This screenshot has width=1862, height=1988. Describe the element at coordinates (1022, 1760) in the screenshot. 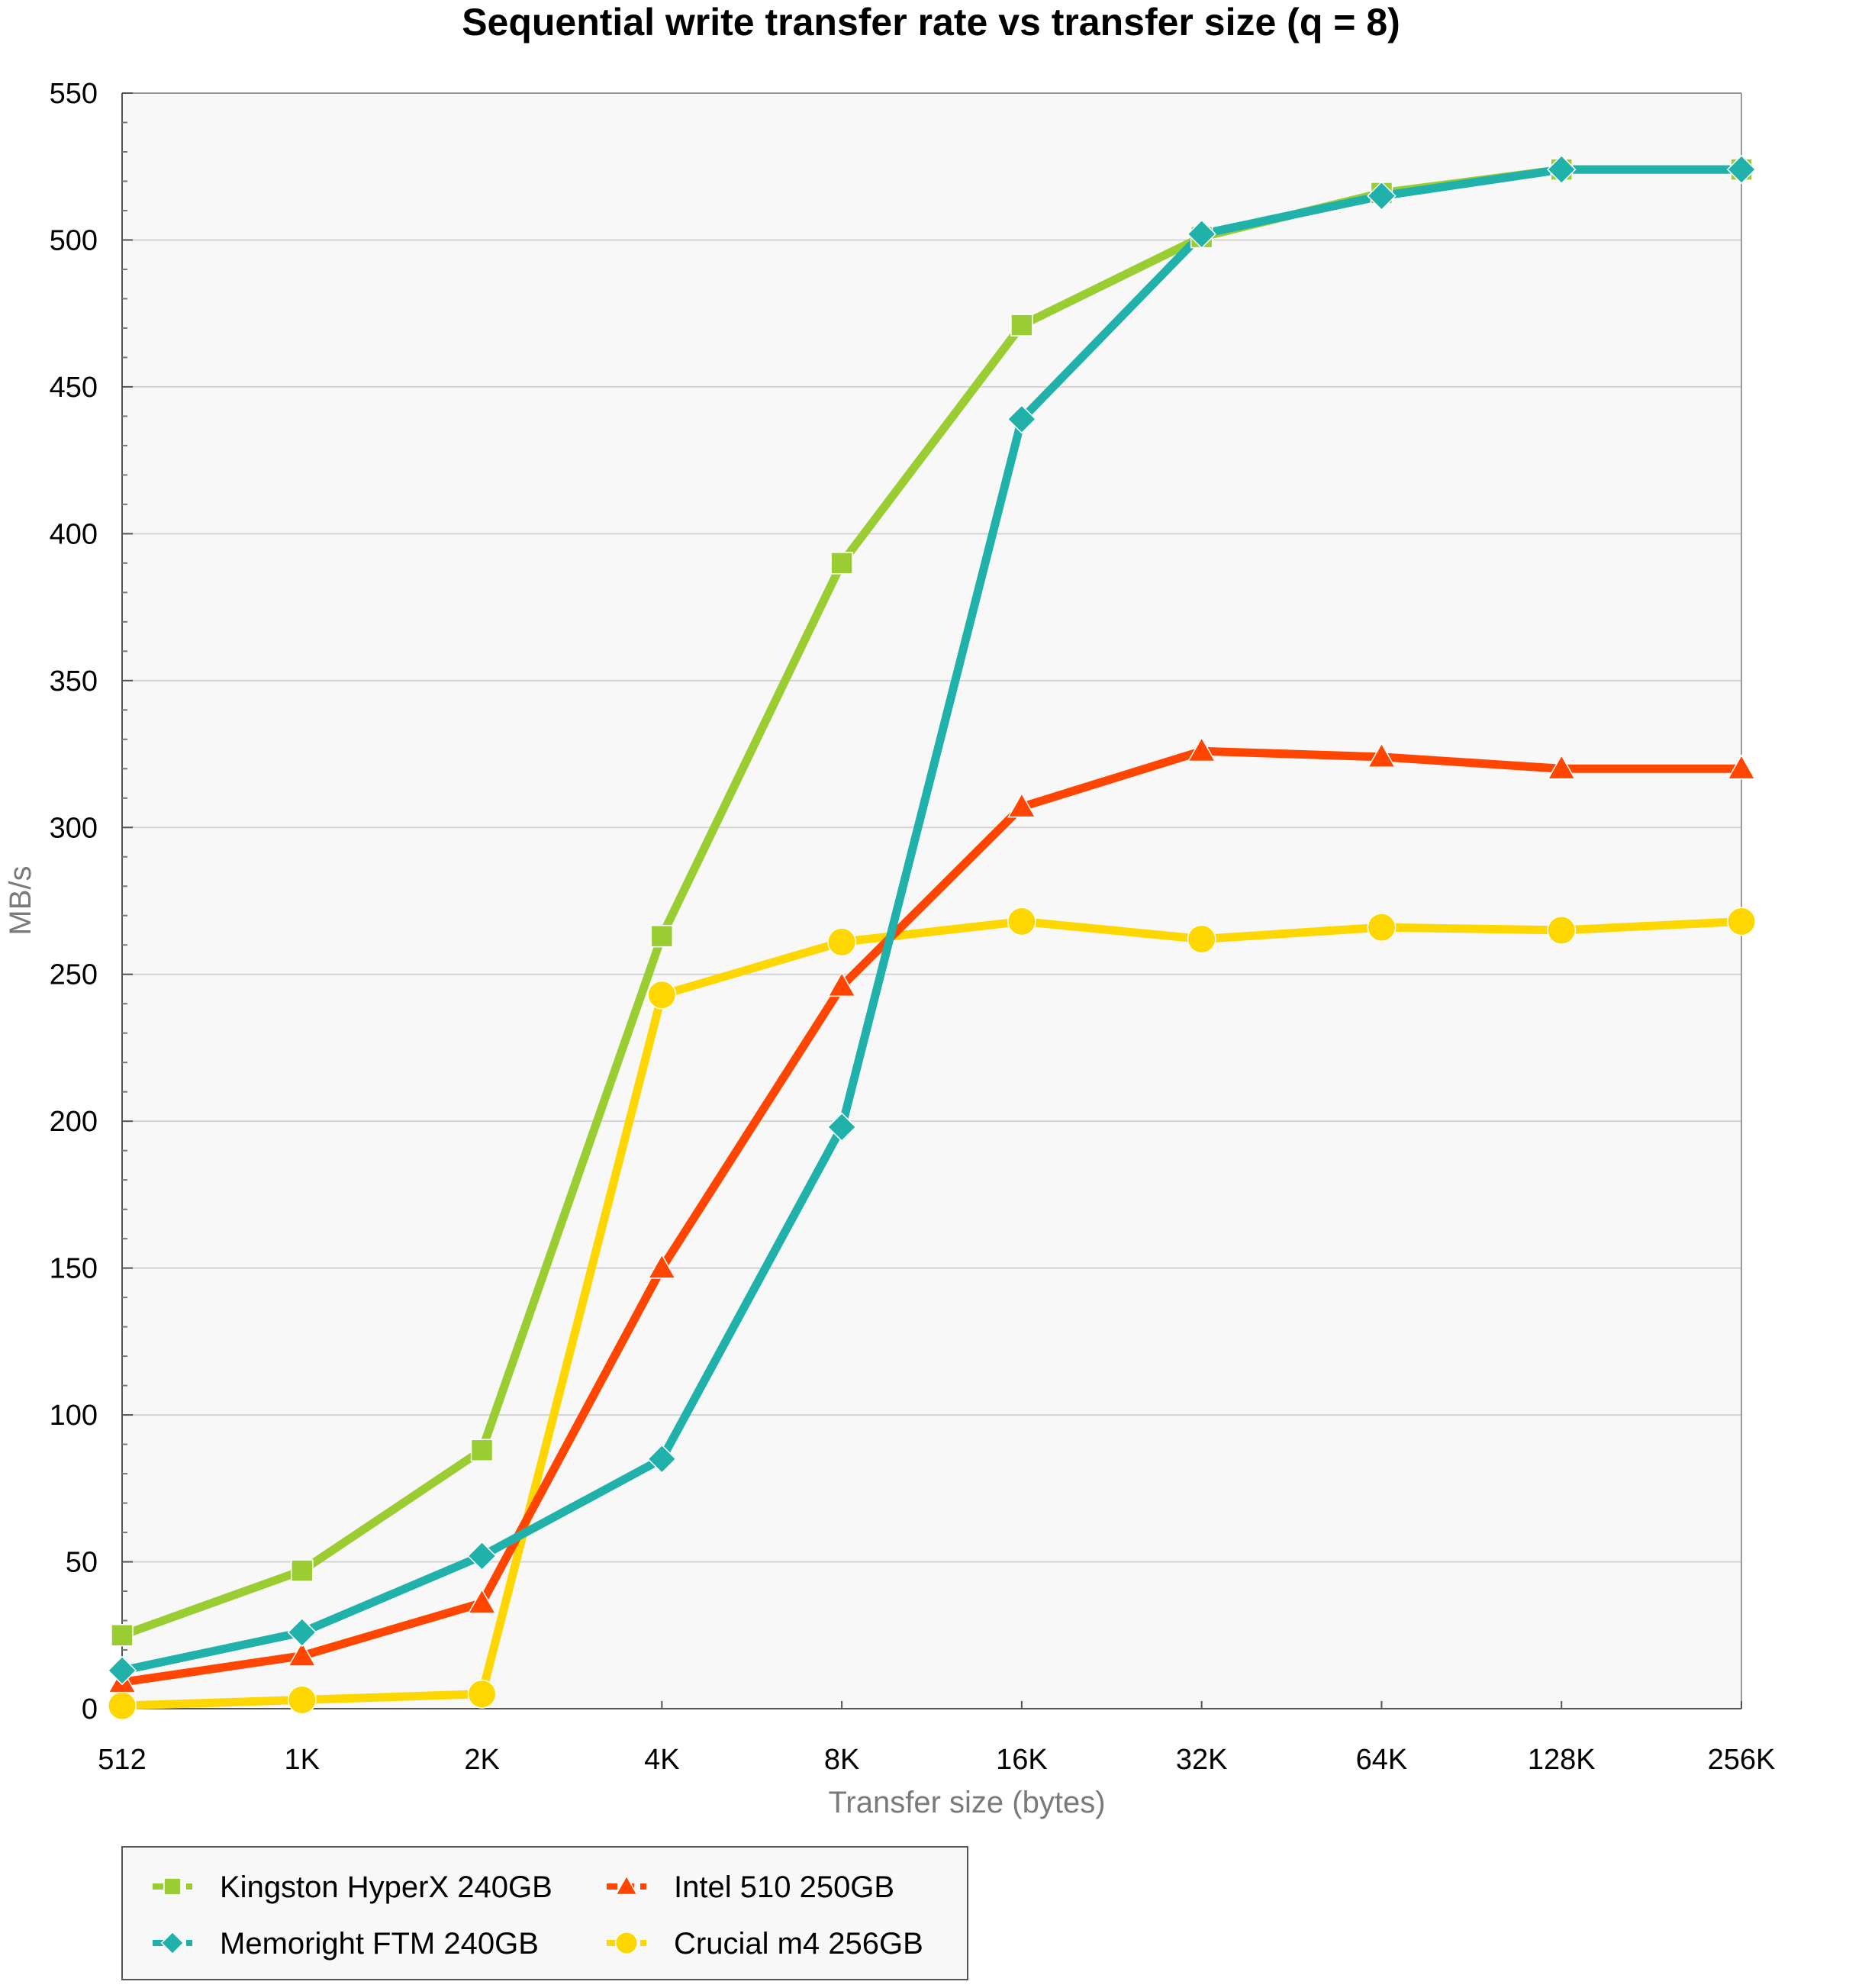

I see `x-tick-label: 16K` at that location.